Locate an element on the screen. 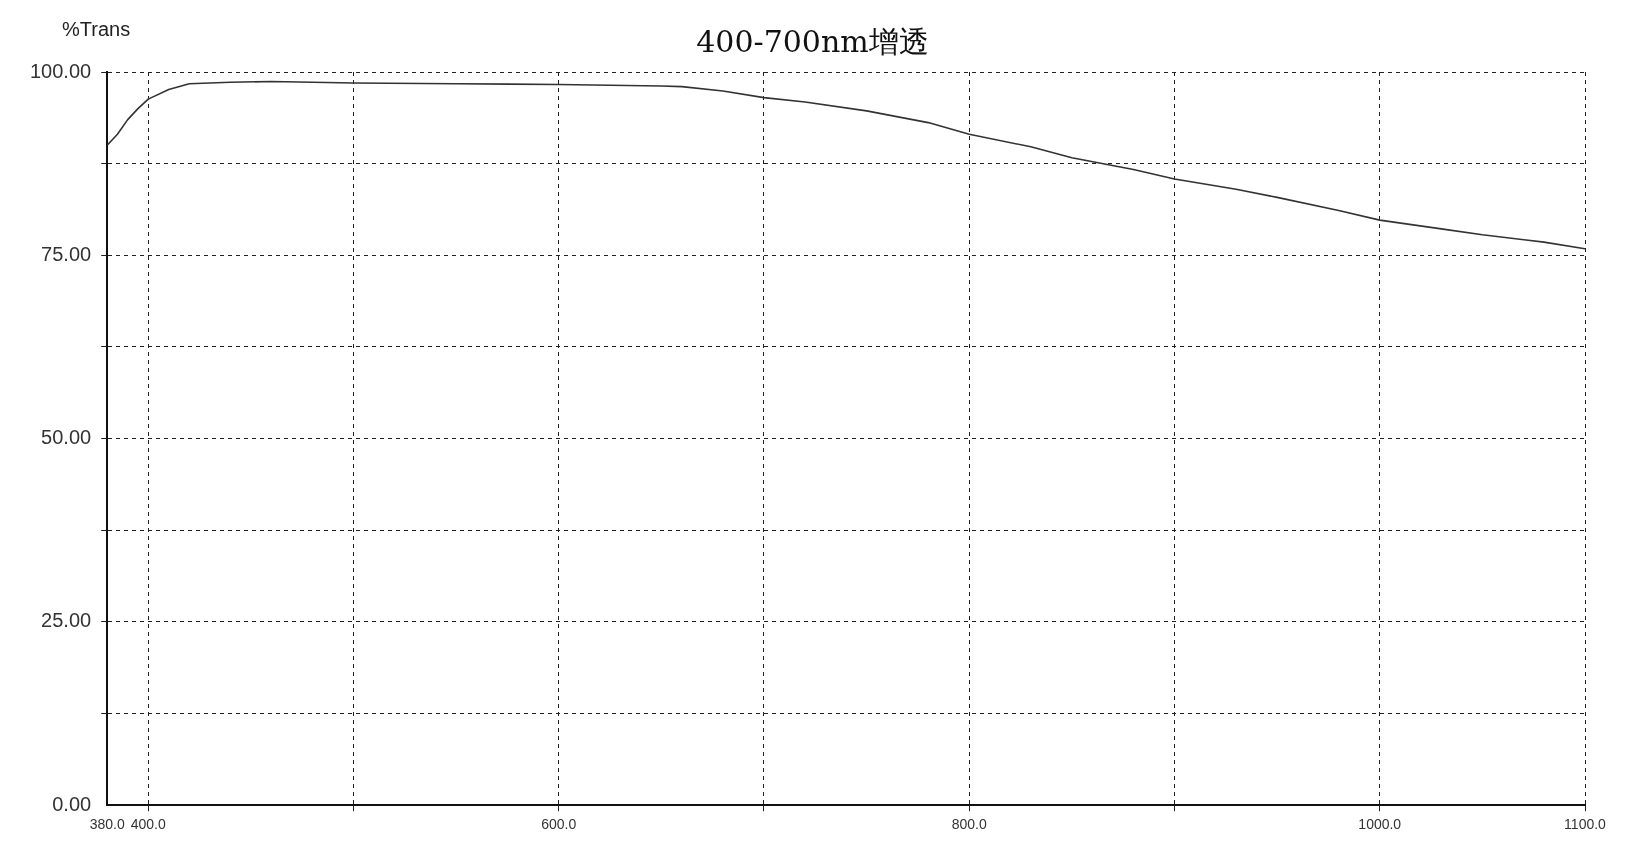 Image resolution: width=1625 pixels, height=860 pixels. x-tick-label: 600.0 is located at coordinates (559, 824).